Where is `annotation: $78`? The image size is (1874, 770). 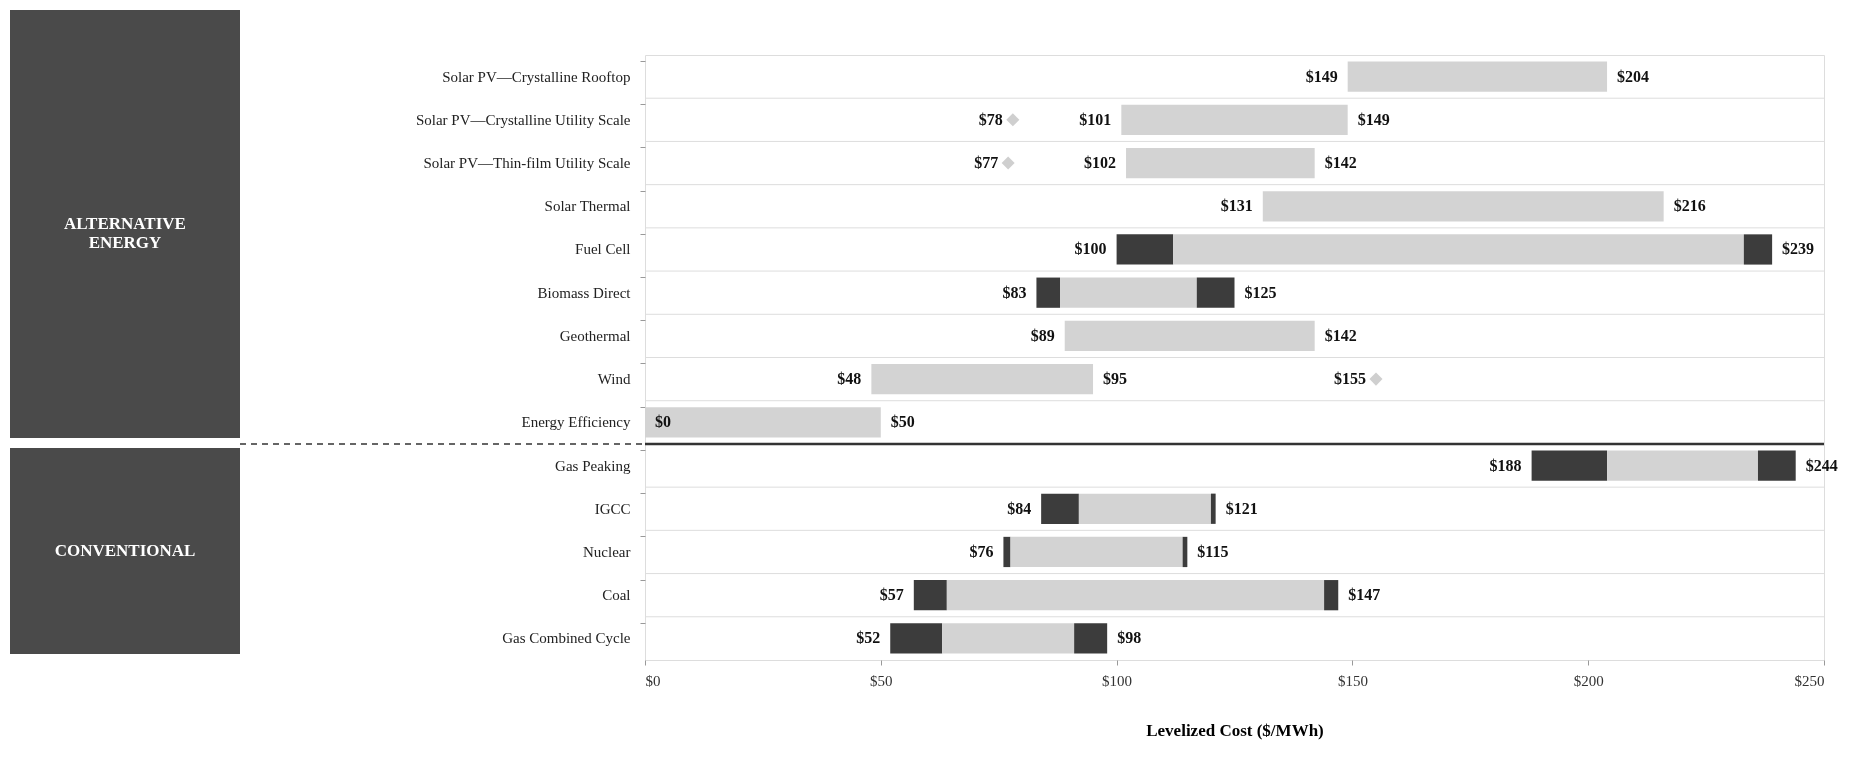 annotation: $78 is located at coordinates (990, 119).